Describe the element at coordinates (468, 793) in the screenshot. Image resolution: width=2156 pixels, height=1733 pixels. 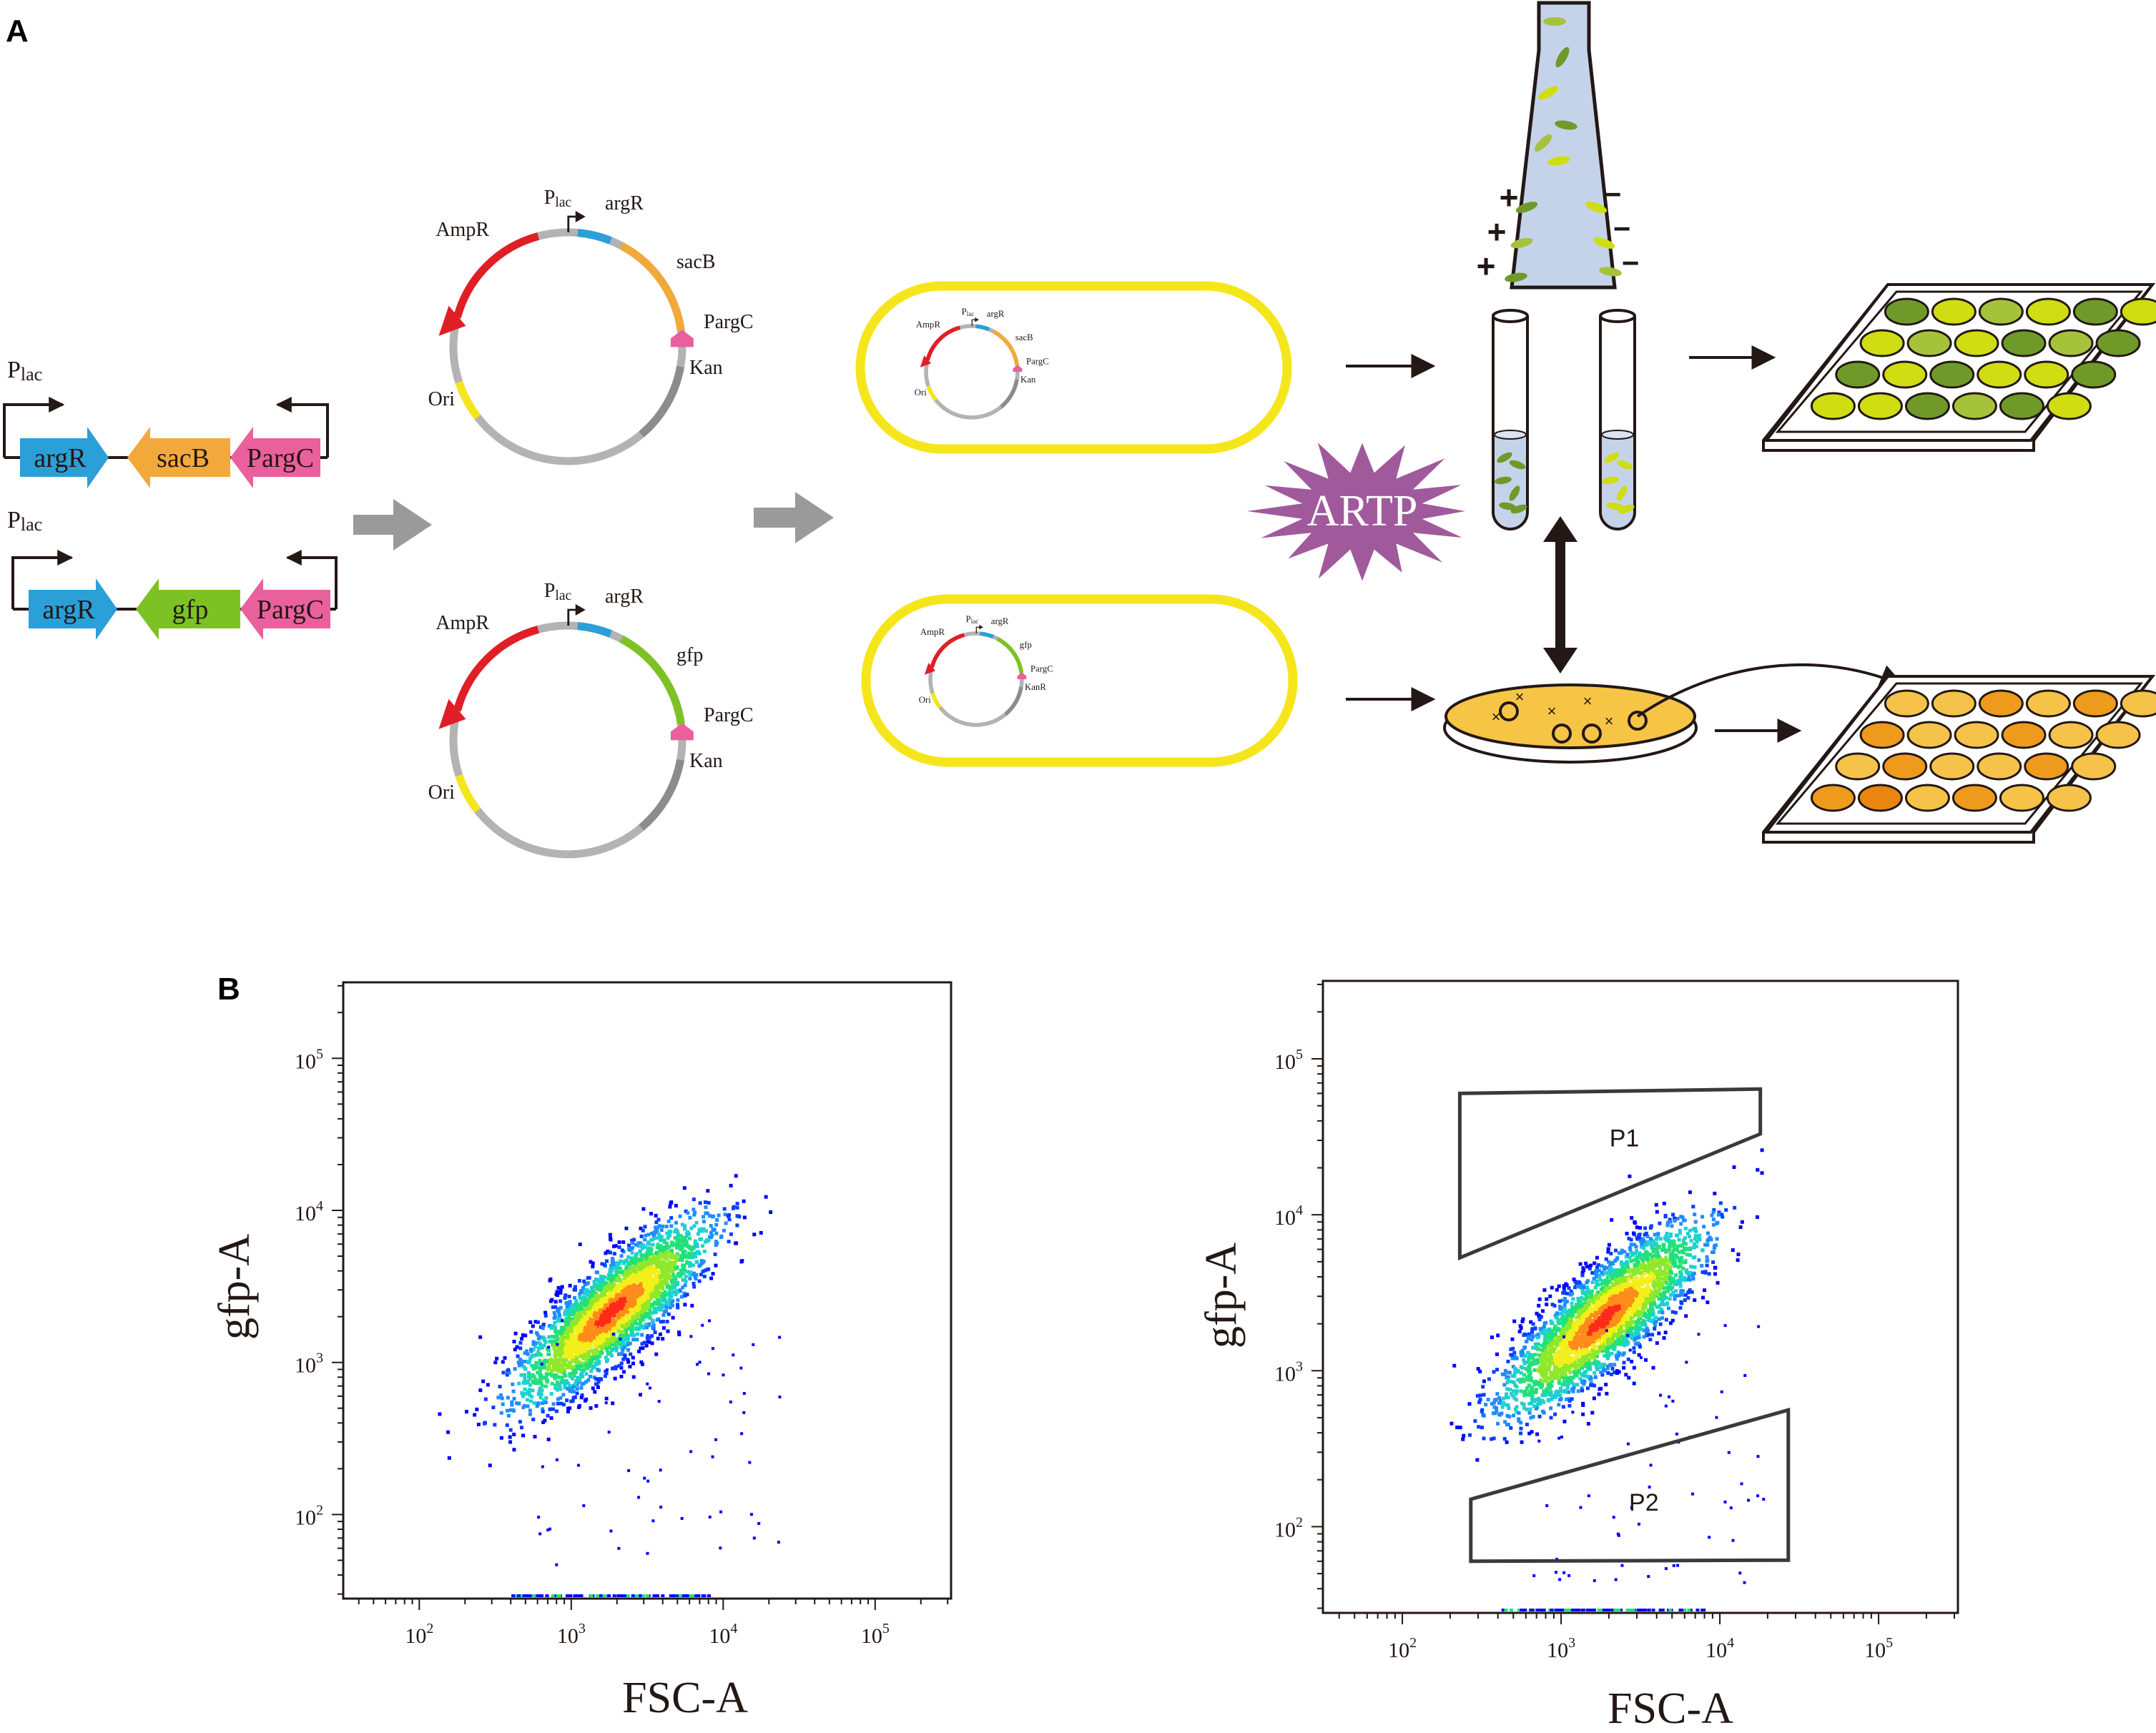
I see `plasmid-bottom-ori-segment` at that location.